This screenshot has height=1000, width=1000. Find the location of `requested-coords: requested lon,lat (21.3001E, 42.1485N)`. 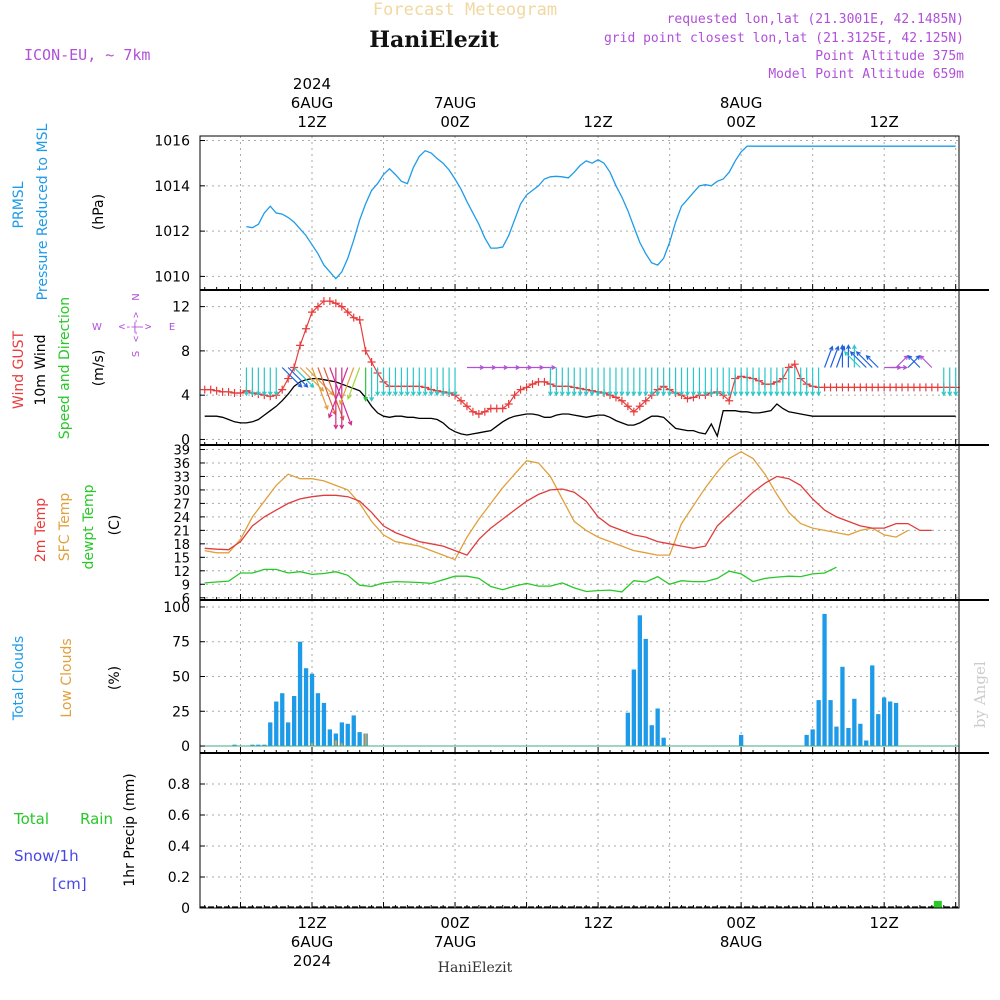

requested-coords: requested lon,lat (21.3001E, 42.1485N) is located at coordinates (815, 19).